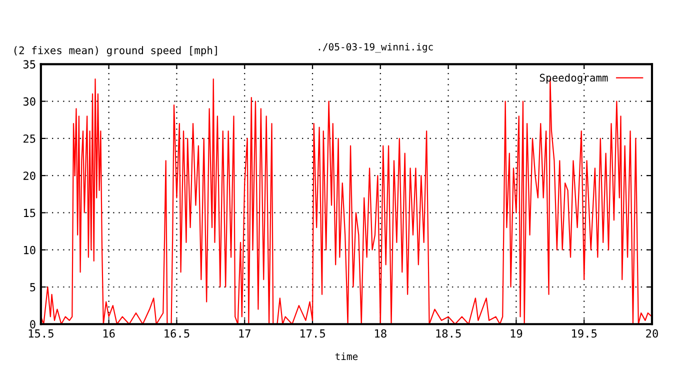 This screenshot has height=373, width=682. Describe the element at coordinates (380, 333) in the screenshot. I see `x-tick-label: 18` at that location.